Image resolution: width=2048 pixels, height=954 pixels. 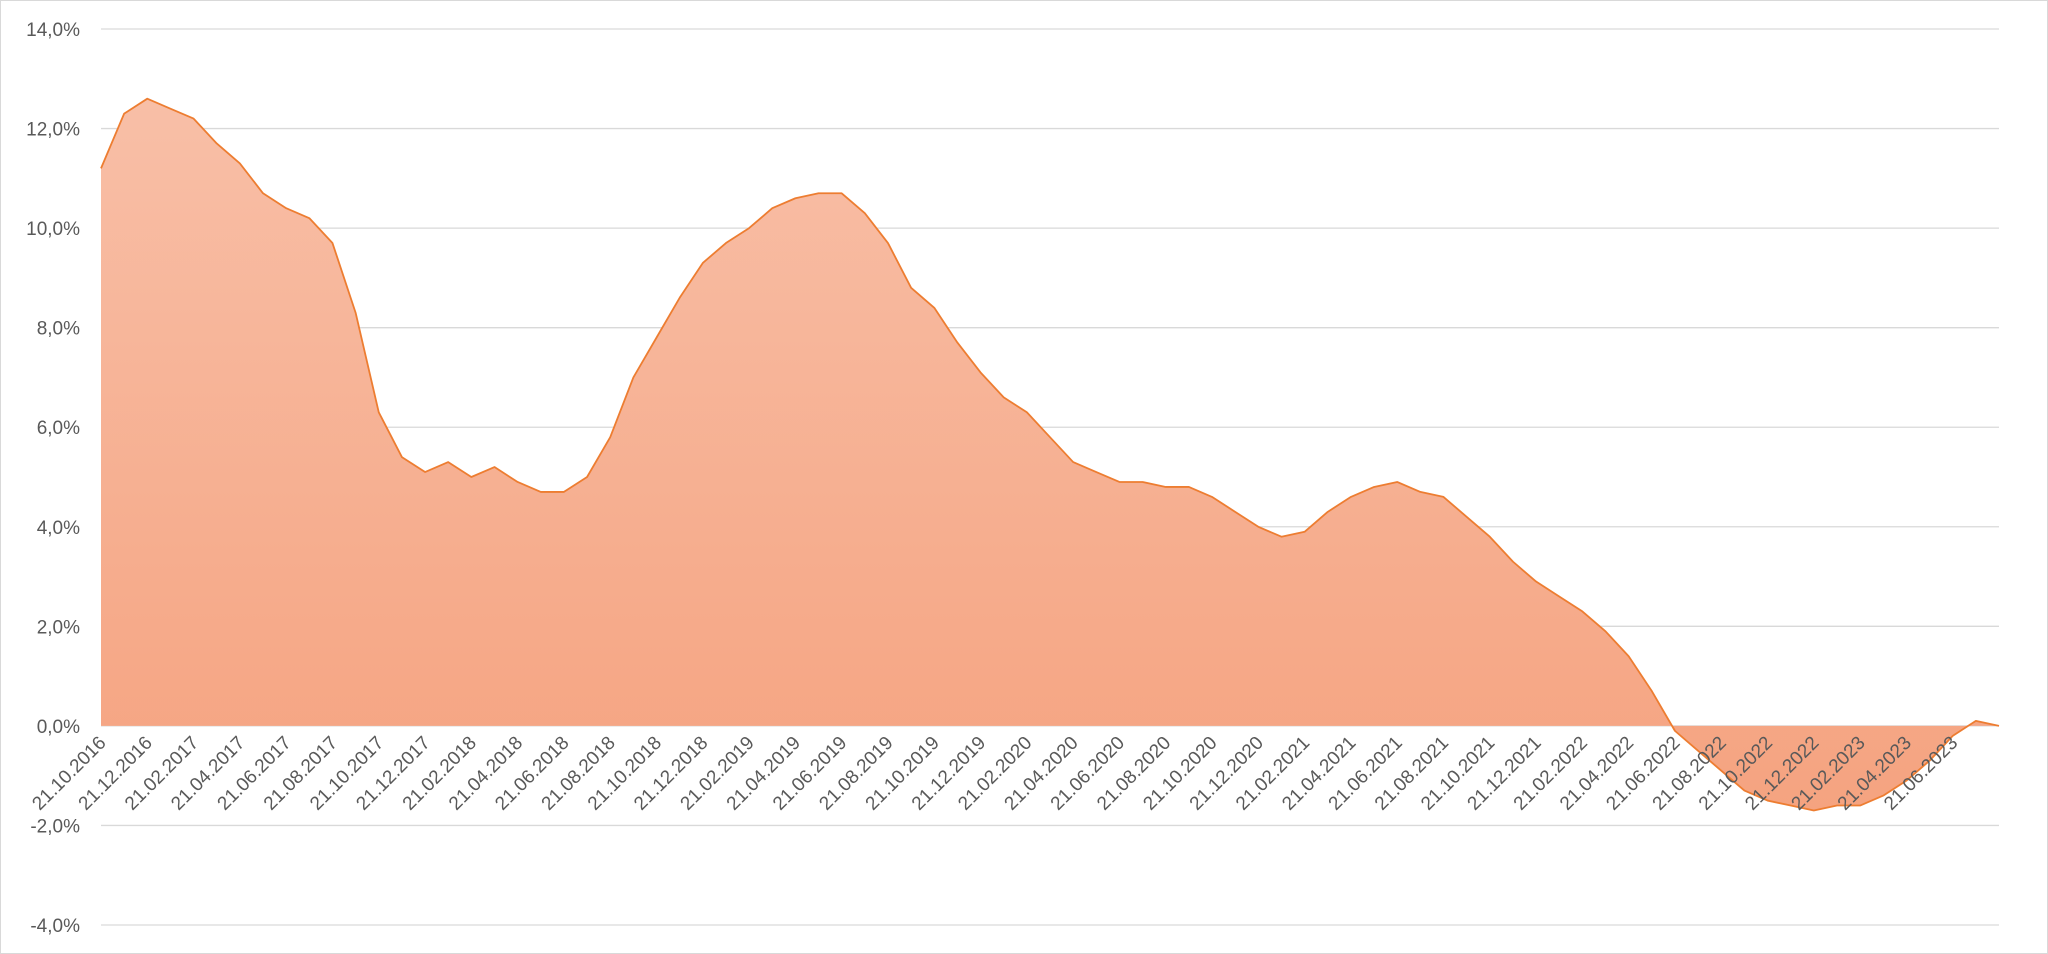 I want to click on y-tick-label: 10,0%, so click(x=53, y=229).